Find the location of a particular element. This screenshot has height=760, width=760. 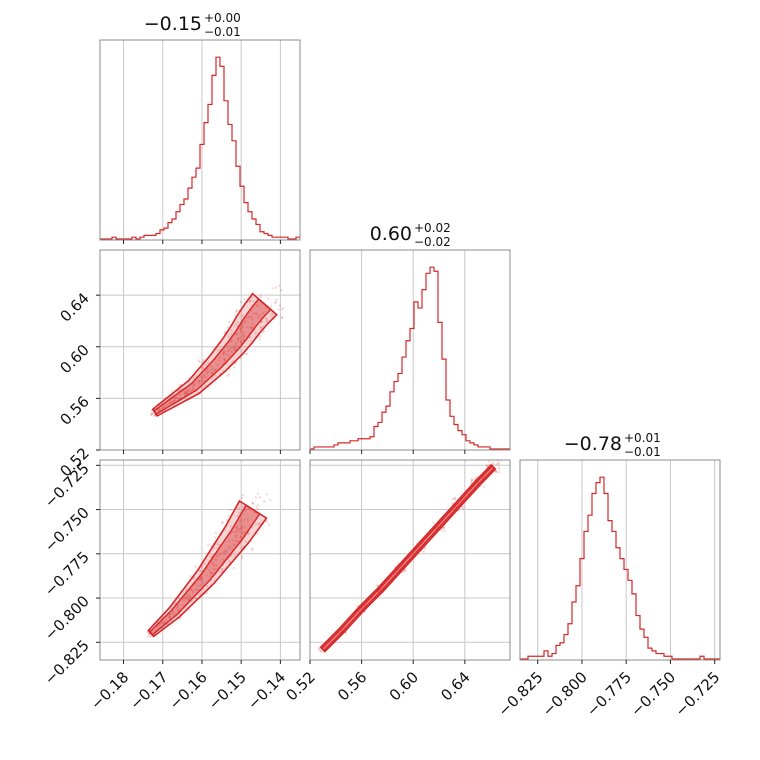

x-tick-label: 0.64 is located at coordinates (455, 686).